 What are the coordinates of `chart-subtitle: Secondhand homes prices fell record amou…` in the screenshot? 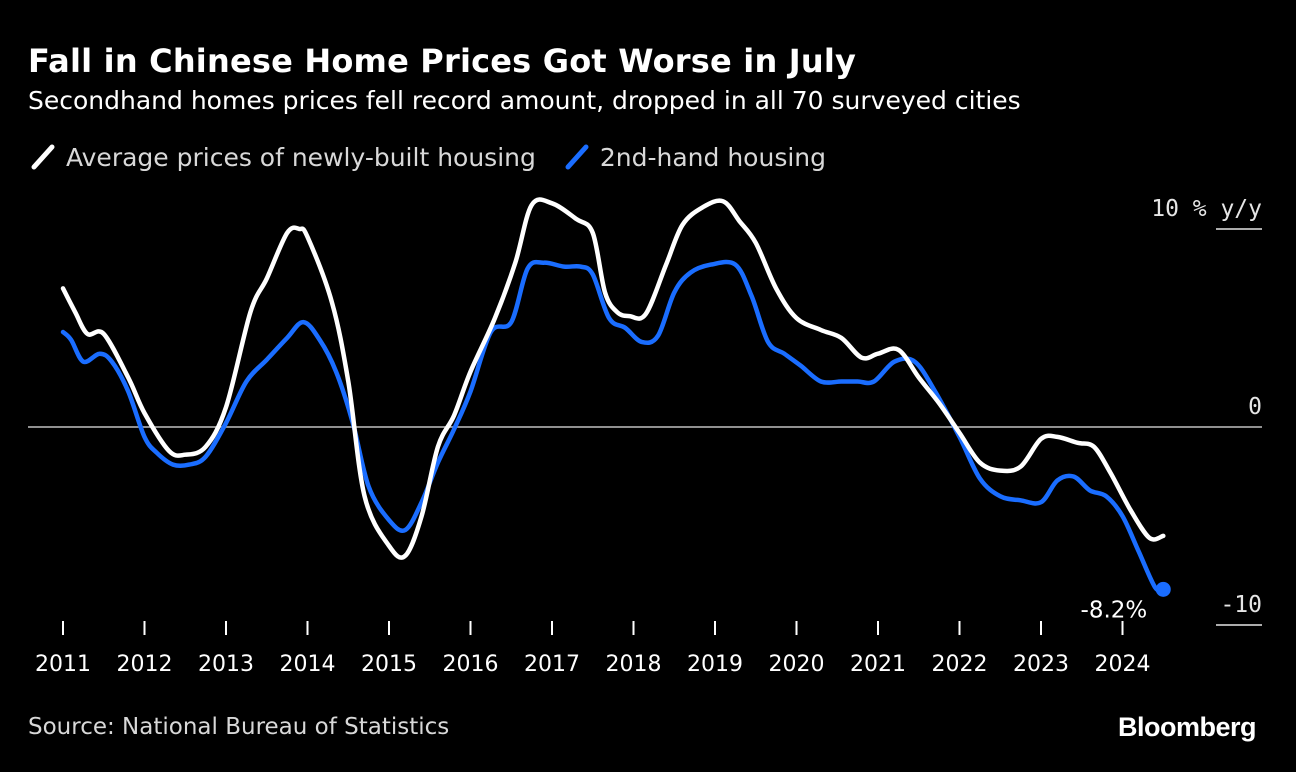 It's located at (524, 100).